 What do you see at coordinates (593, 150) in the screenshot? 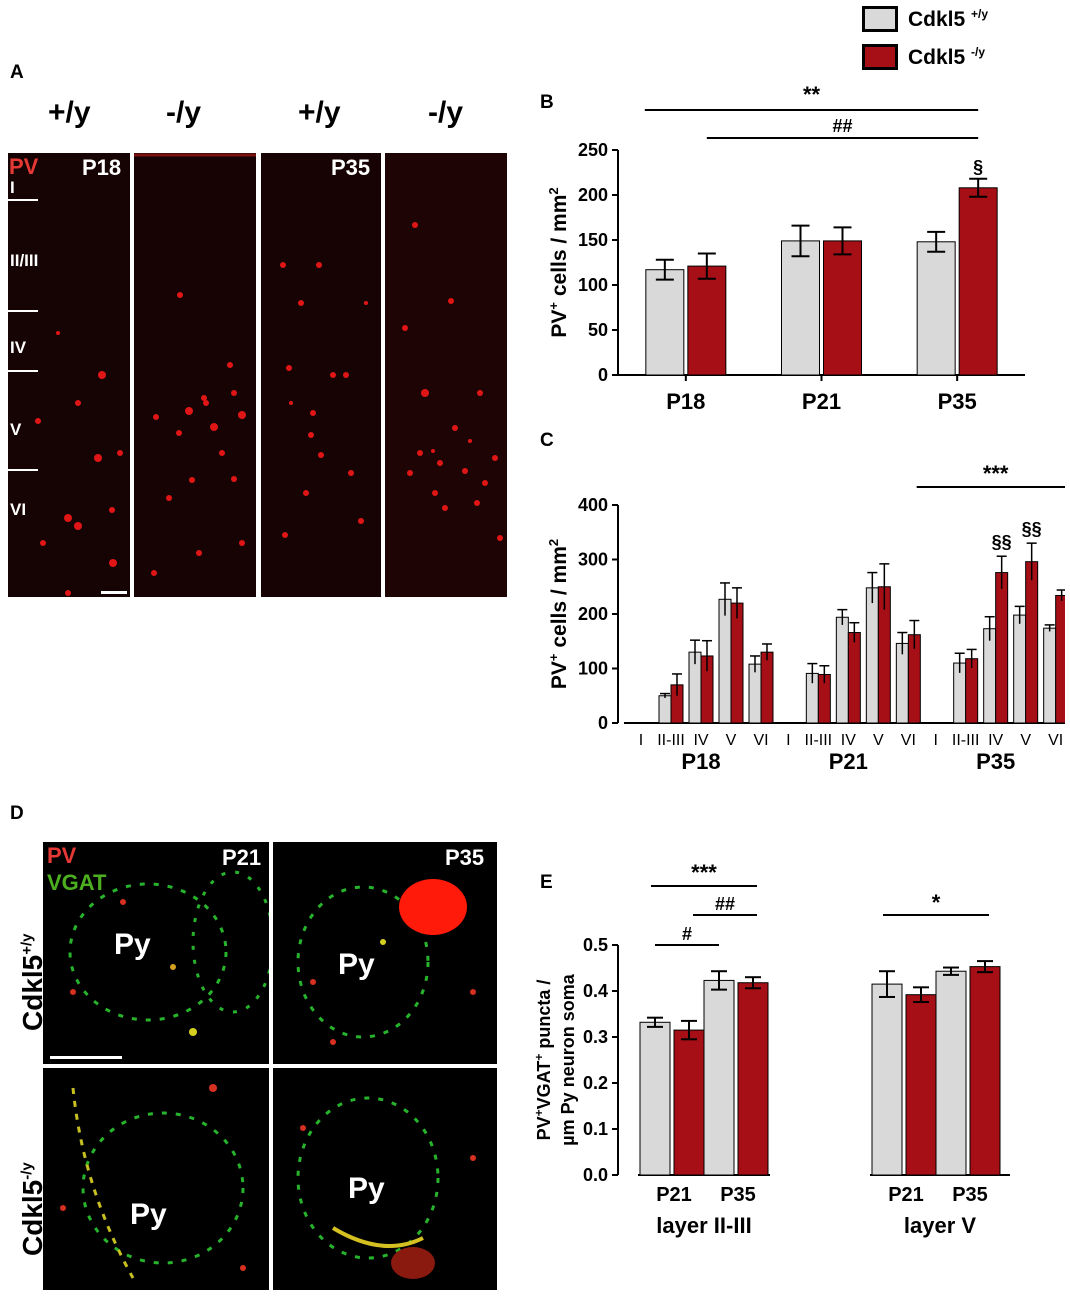
I see `y-tick-label-b-5: 250` at bounding box center [593, 150].